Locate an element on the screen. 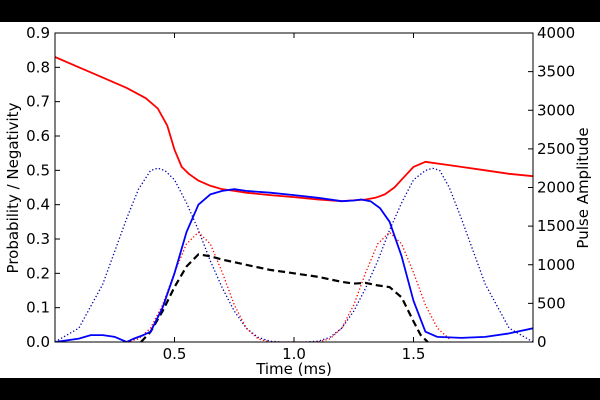 This screenshot has height=400, width=600. y-right-tick-label: 4000 is located at coordinates (556, 33).